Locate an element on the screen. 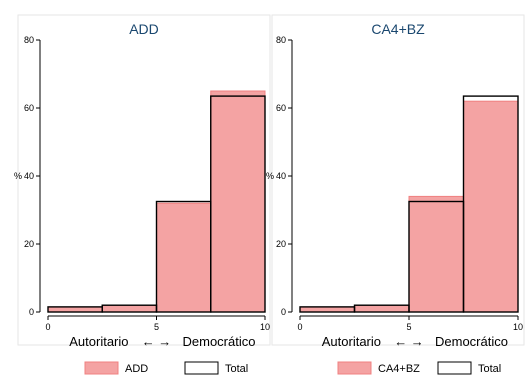  chart-title: ADD is located at coordinates (144, 29).